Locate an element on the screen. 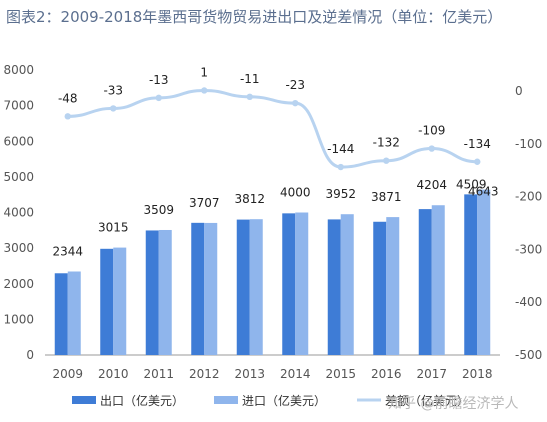 Image resolution: width=547 pixels, height=422 pixels. import-value-label: 4204 is located at coordinates (431, 185).